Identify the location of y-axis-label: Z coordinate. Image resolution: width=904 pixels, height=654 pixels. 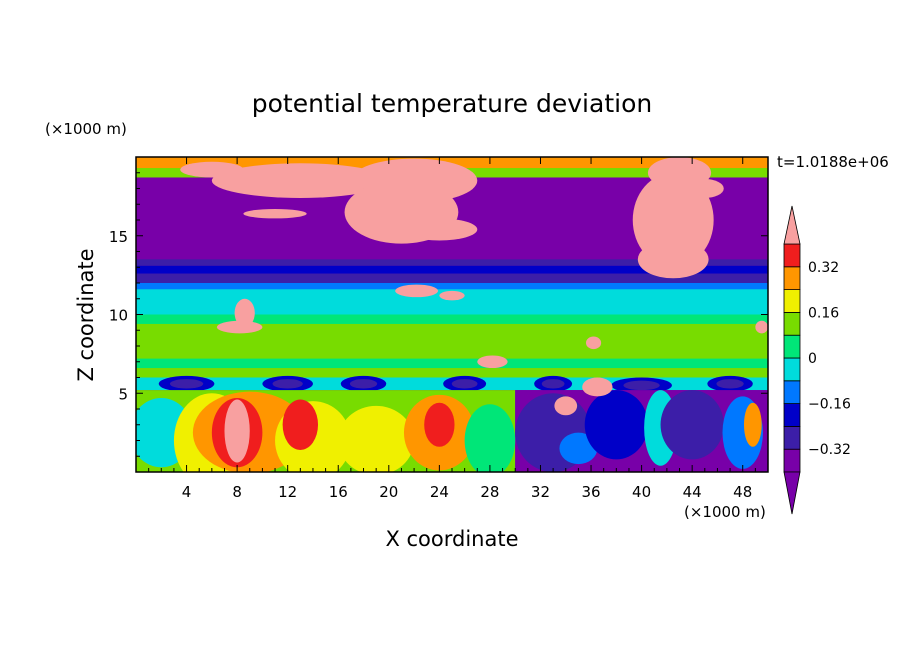
(86, 314).